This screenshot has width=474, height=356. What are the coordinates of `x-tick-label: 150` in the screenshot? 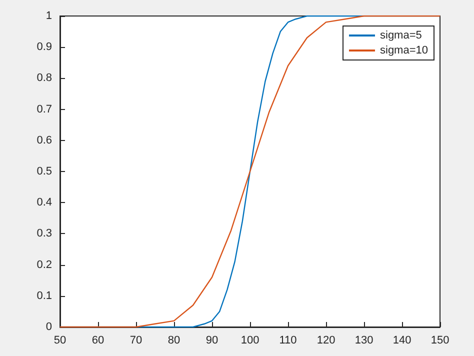 It's located at (440, 340).